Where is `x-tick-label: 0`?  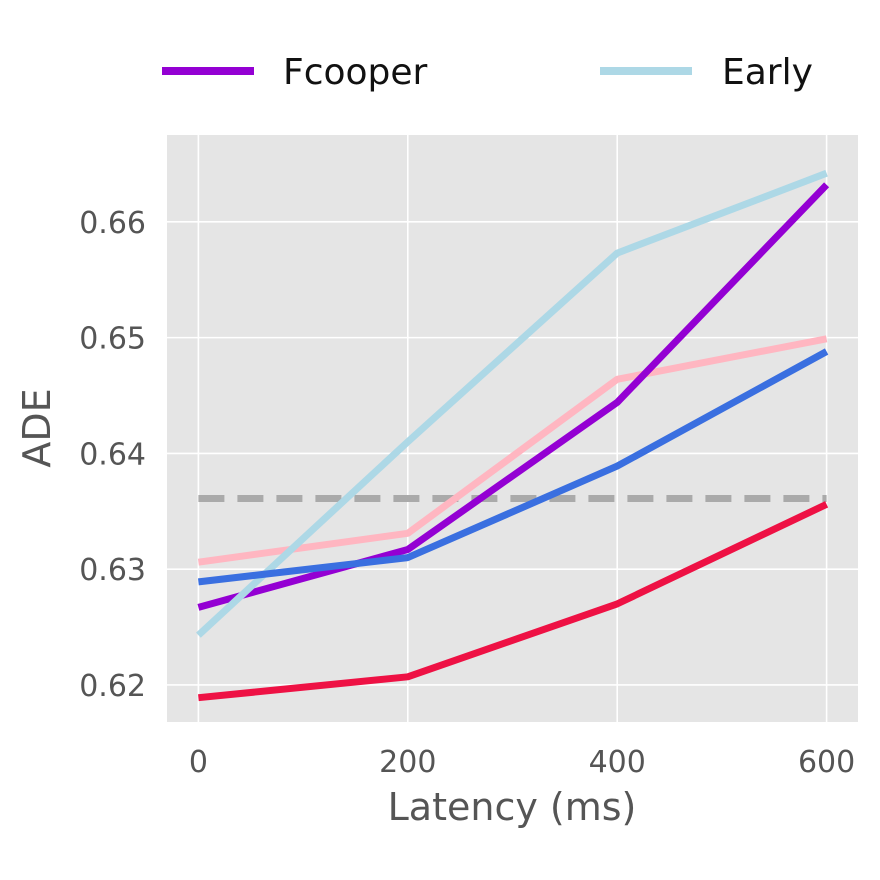
x-tick-label: 0 is located at coordinates (198, 762).